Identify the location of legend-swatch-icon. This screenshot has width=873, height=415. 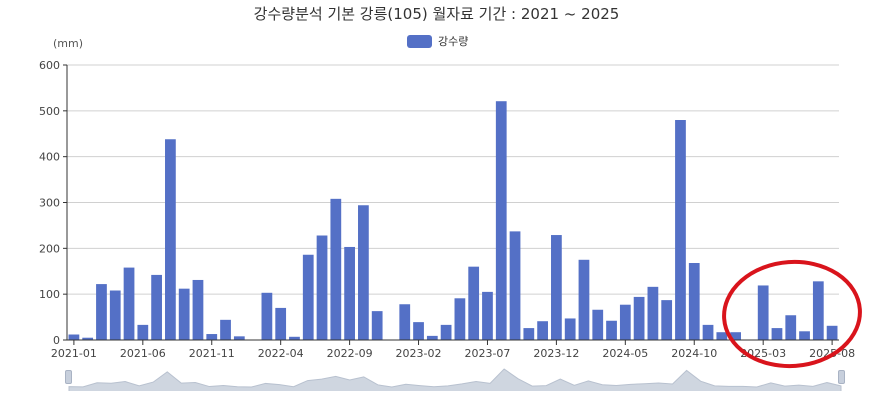
(419, 41).